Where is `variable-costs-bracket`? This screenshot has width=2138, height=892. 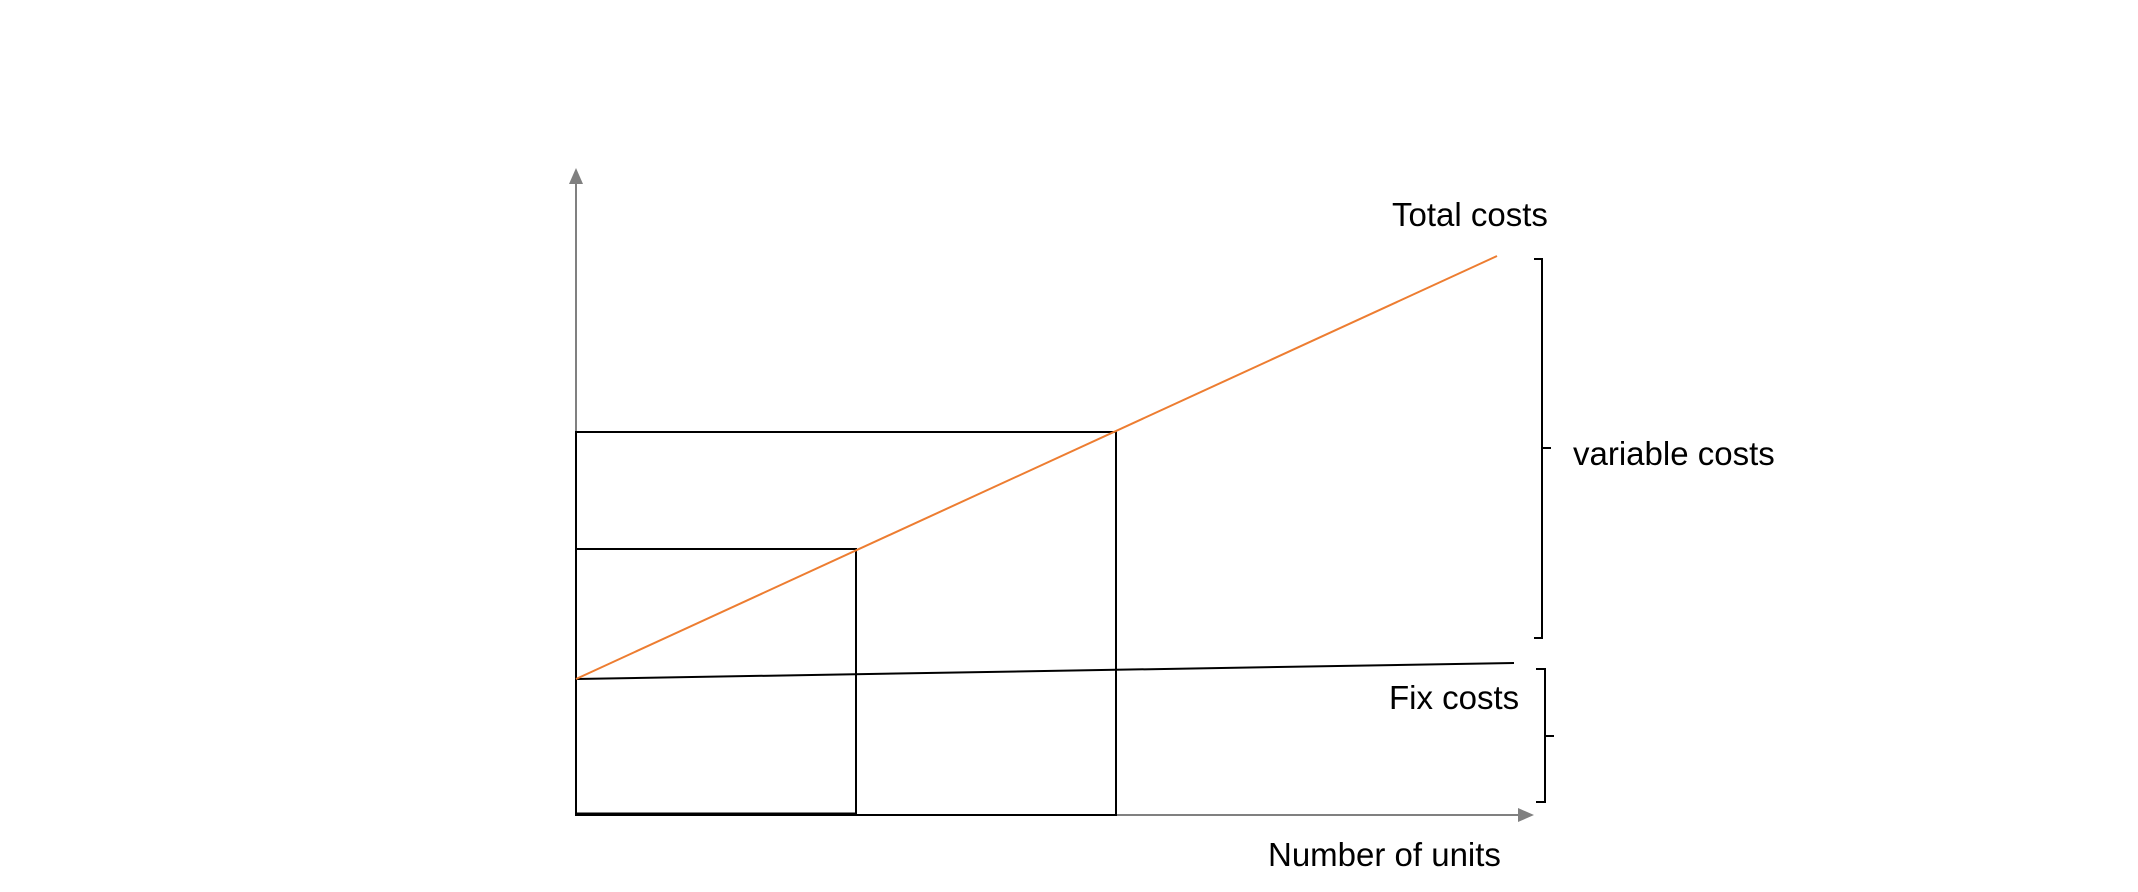
variable-costs-bracket is located at coordinates (1542, 448).